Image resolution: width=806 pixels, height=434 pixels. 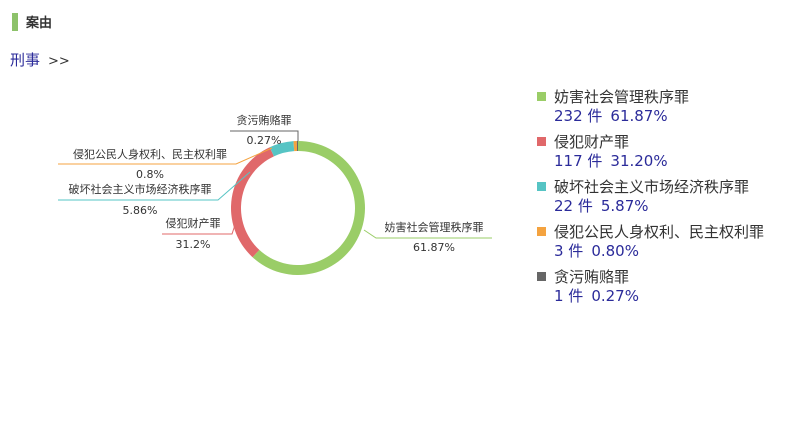 What do you see at coordinates (25, 60) in the screenshot?
I see `breadcrumb-link-criminal: 刑事` at bounding box center [25, 60].